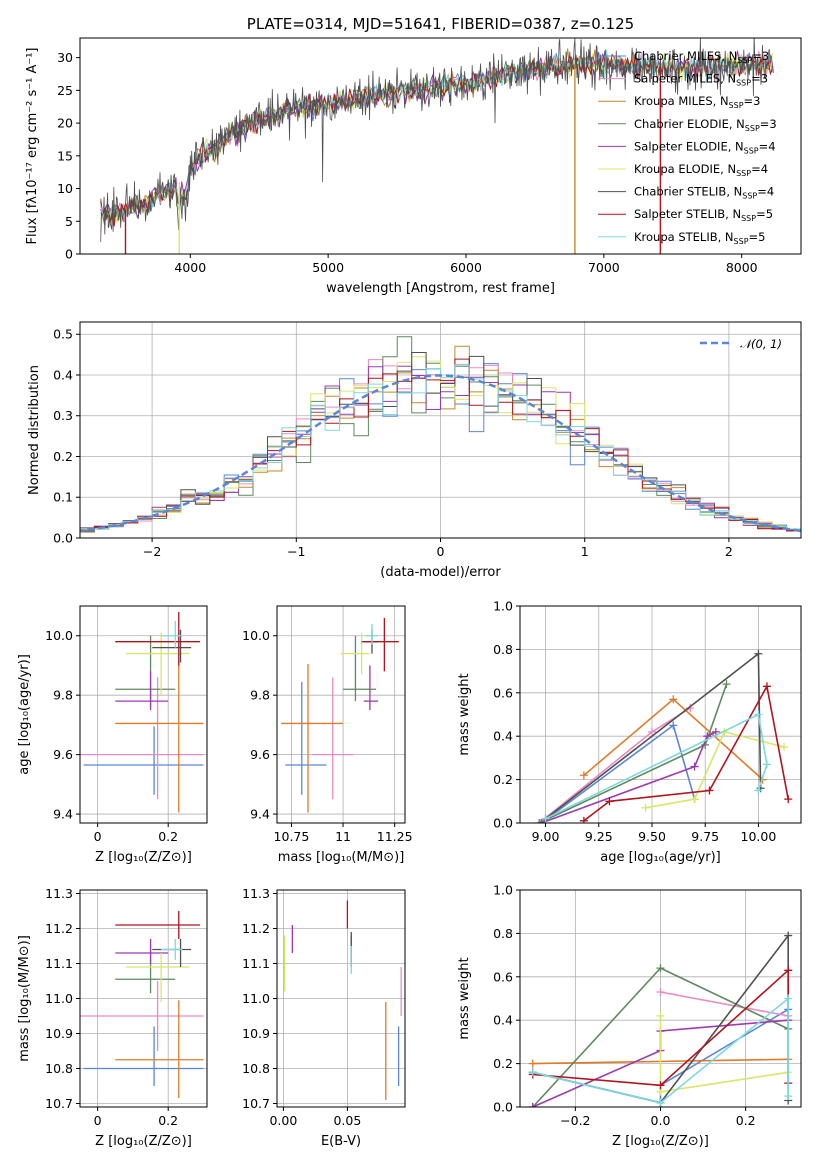 This screenshot has height=1170, width=819. I want to click on y-axis-label: mass weight, so click(464, 714).